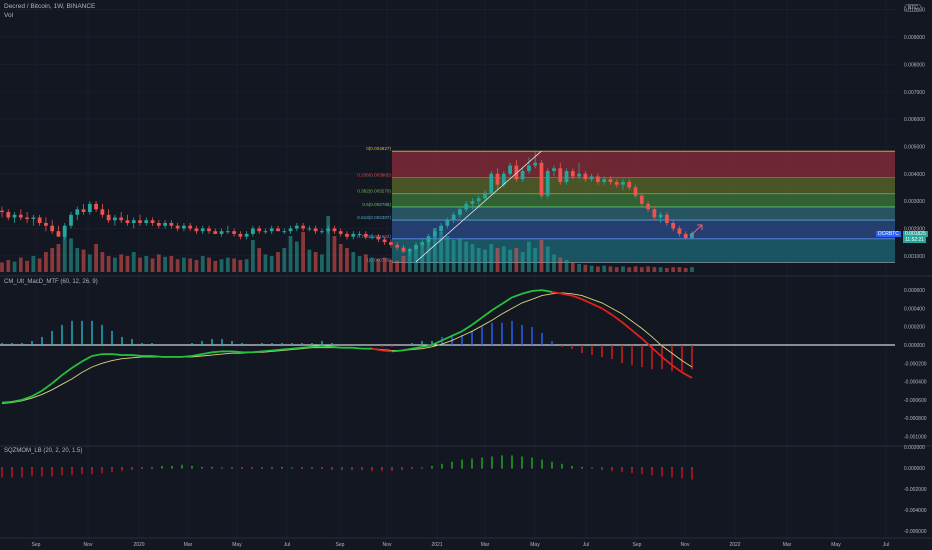 The image size is (932, 550). Describe the element at coordinates (914, 448) in the screenshot. I see `squeeze-tick-label: 0.002000` at that location.